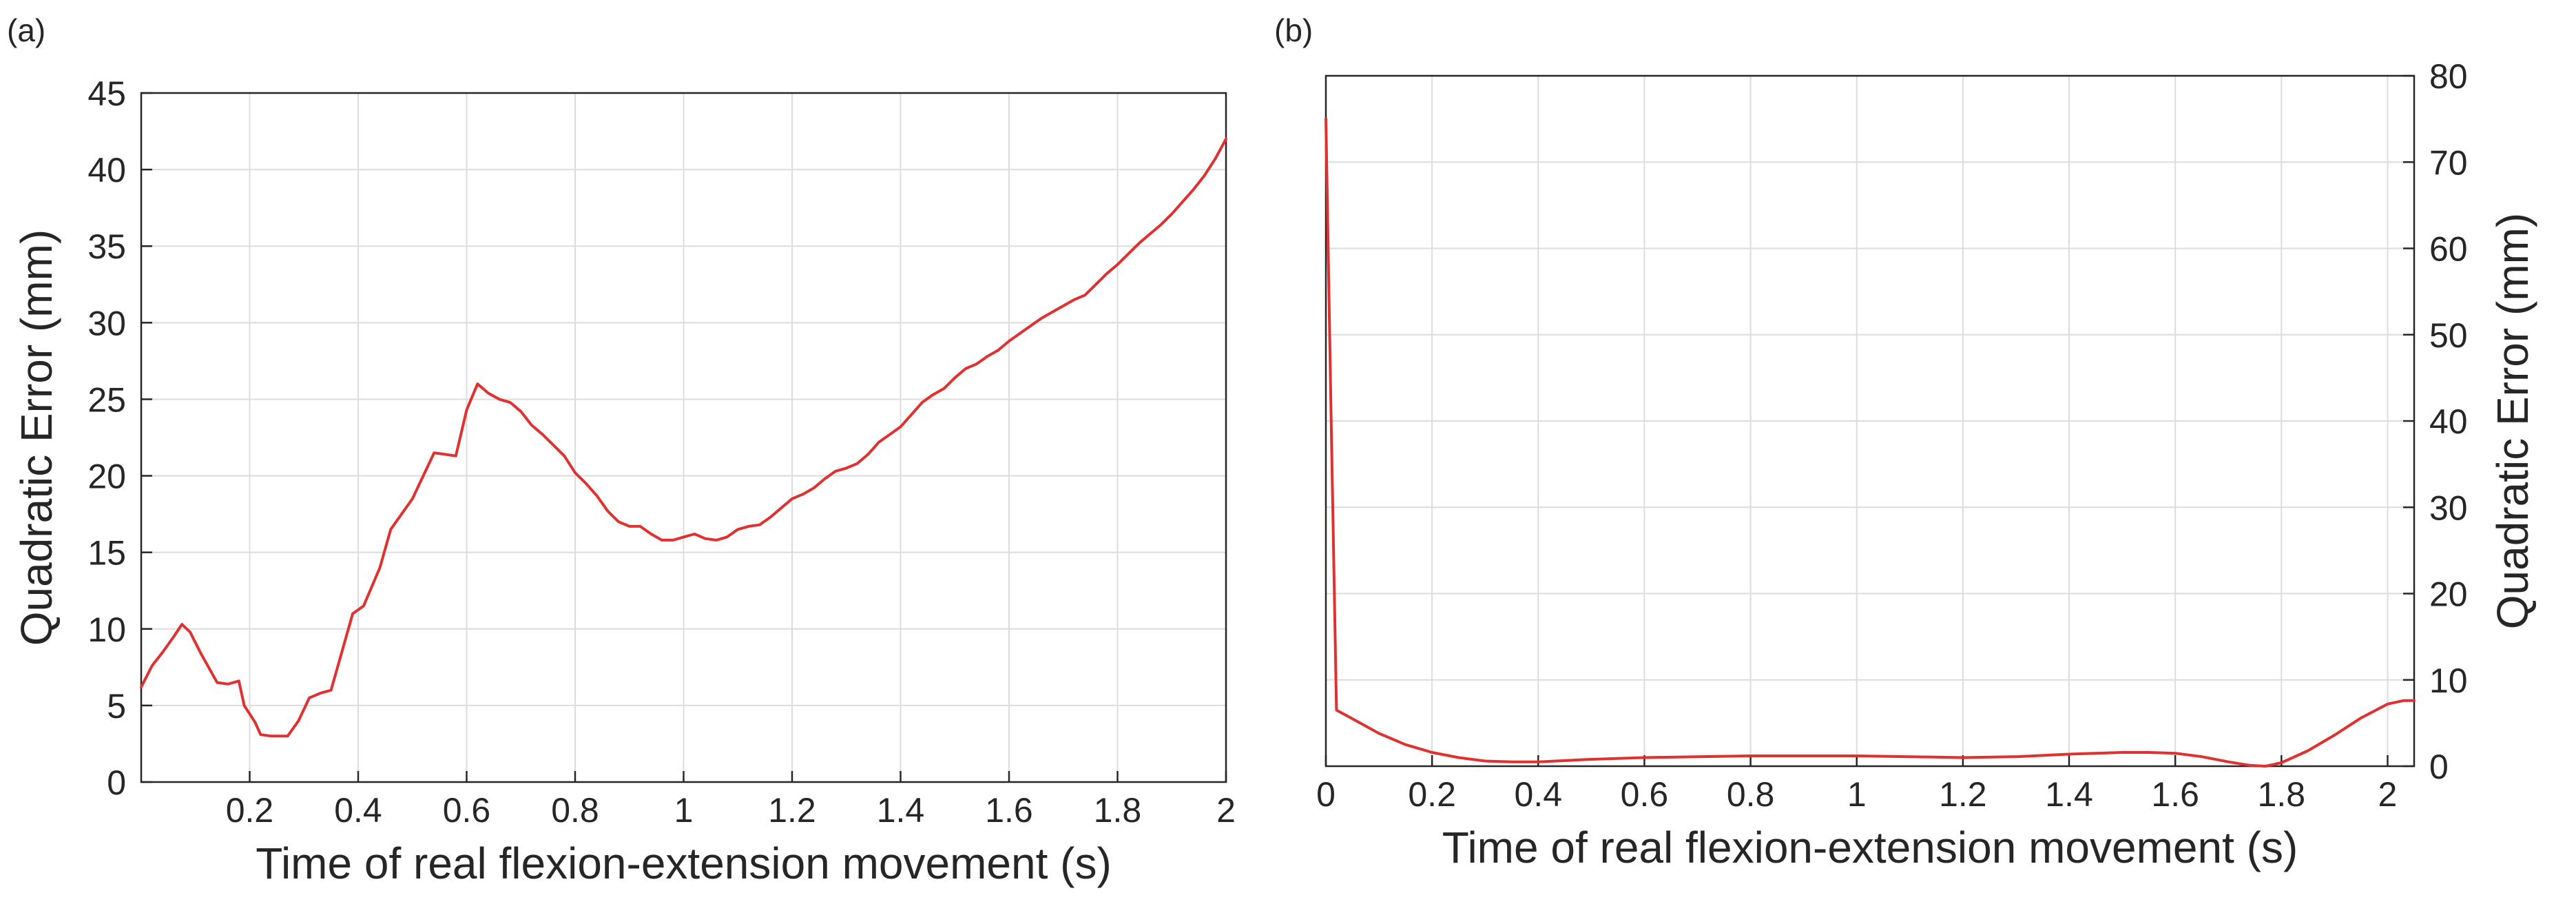  Describe the element at coordinates (1293, 30) in the screenshot. I see `panel-label: (b)` at that location.